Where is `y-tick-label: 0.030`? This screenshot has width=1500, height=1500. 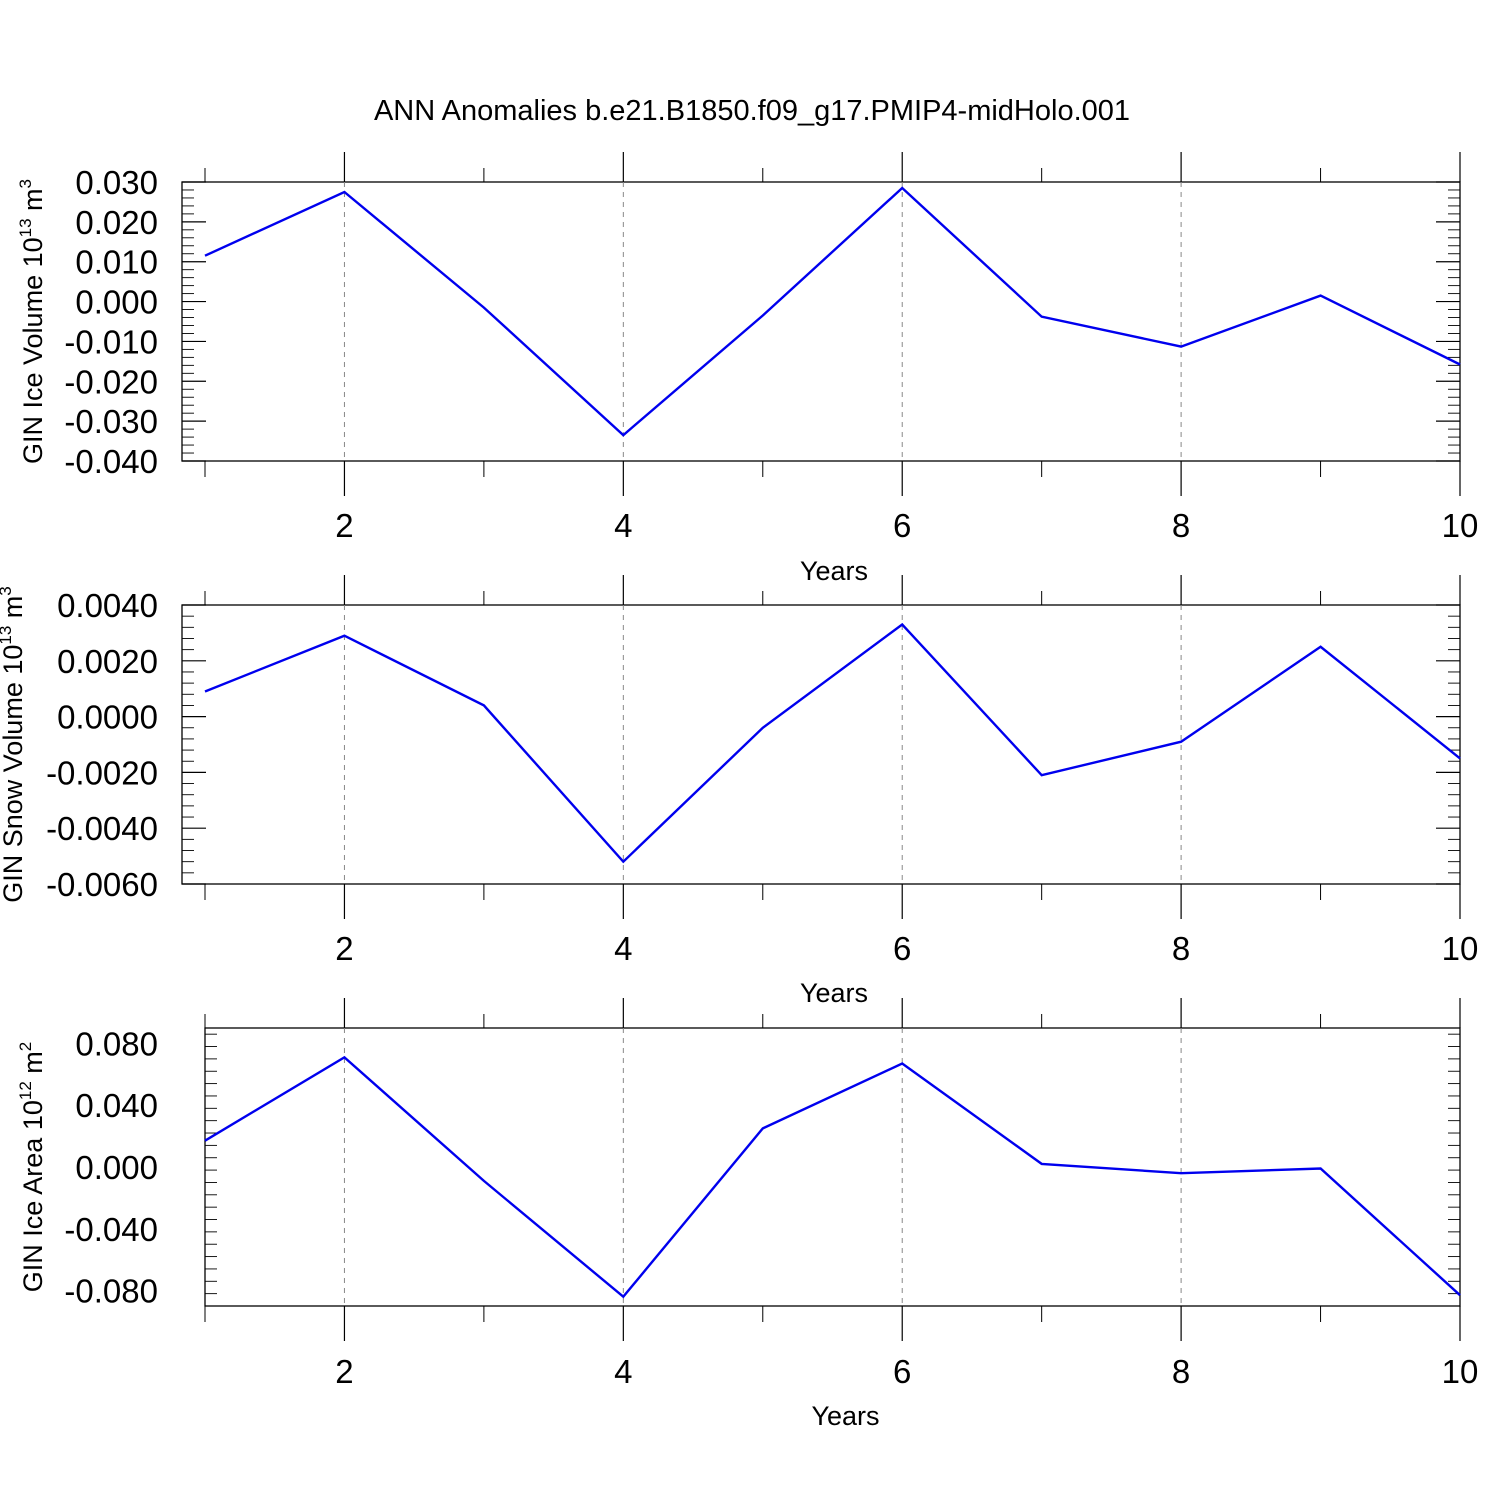
y-tick-label: 0.030 is located at coordinates (116, 182).